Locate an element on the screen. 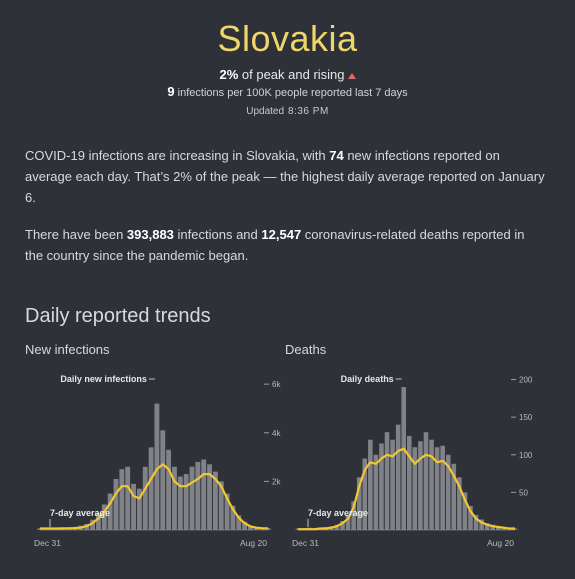 Image resolution: width=575 pixels, height=579 pixels. section-title: Daily reported trends is located at coordinates (118, 316).